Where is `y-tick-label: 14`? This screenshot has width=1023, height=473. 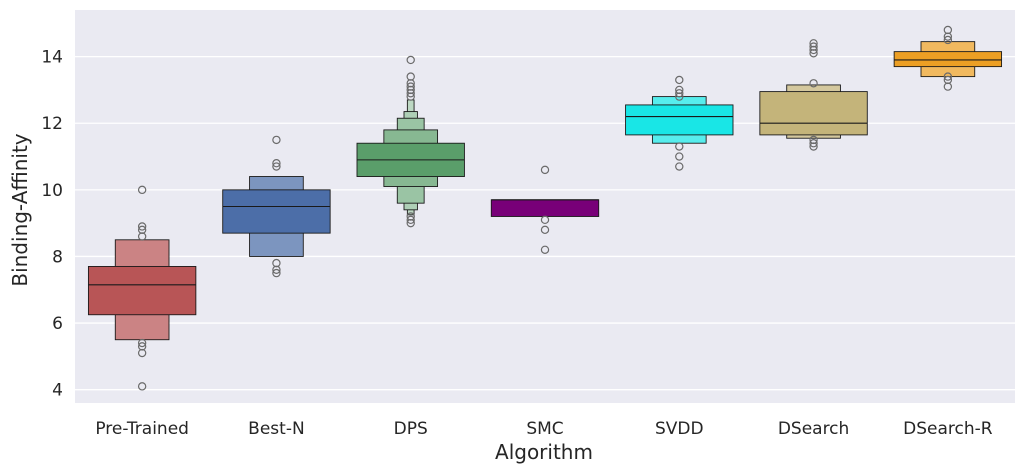
y-tick-label: 14 is located at coordinates (52, 58).